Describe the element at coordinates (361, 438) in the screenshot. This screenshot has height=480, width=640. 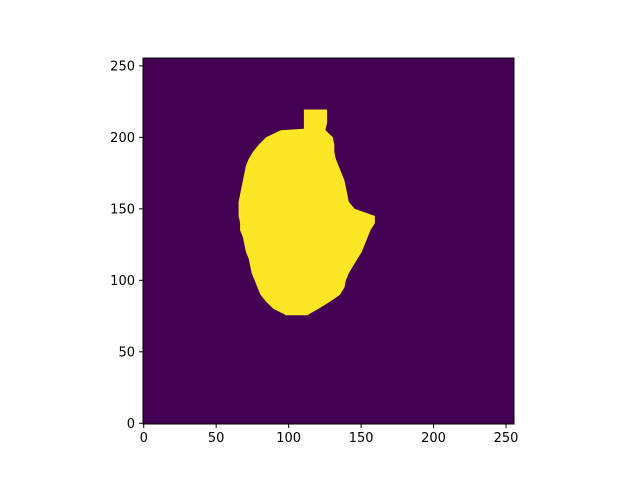
I see `x-tick-label: 150` at that location.